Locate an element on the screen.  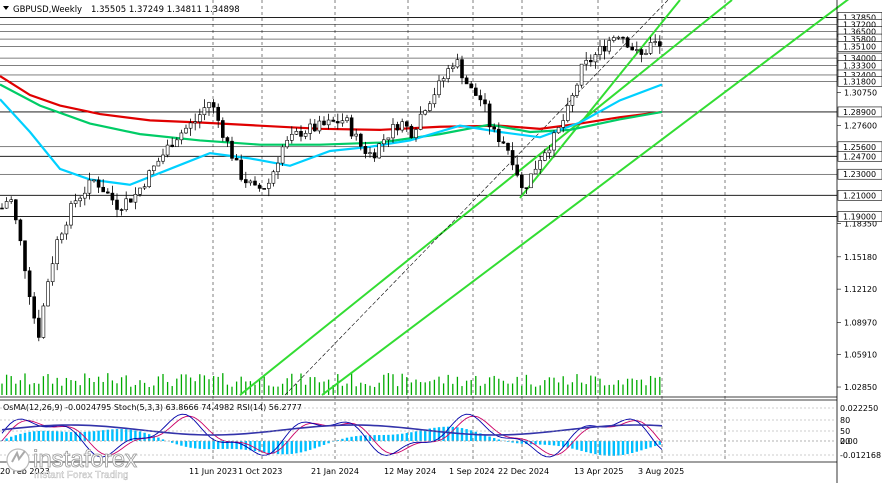
symbol-label: GBPUSD,Weekly is located at coordinates (47, 10).